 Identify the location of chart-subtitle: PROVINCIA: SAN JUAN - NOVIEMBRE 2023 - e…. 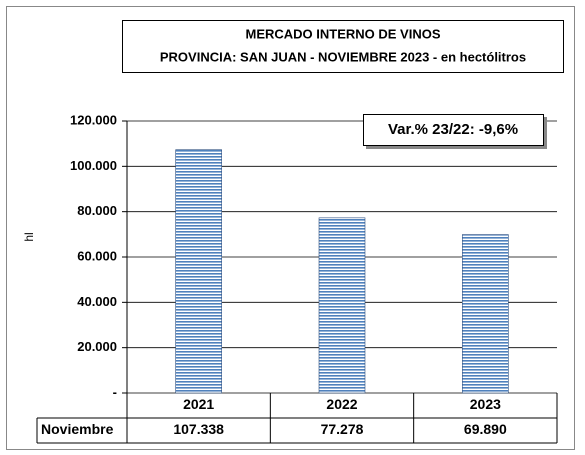
(343, 56).